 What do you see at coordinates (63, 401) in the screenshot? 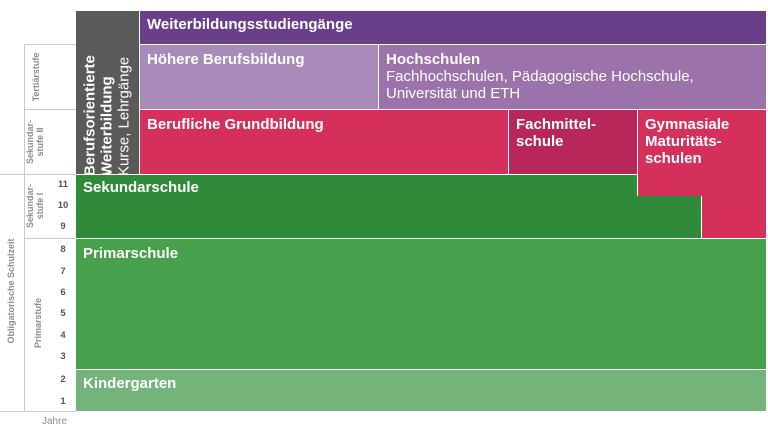
I see `year-tick-1: 1` at bounding box center [63, 401].